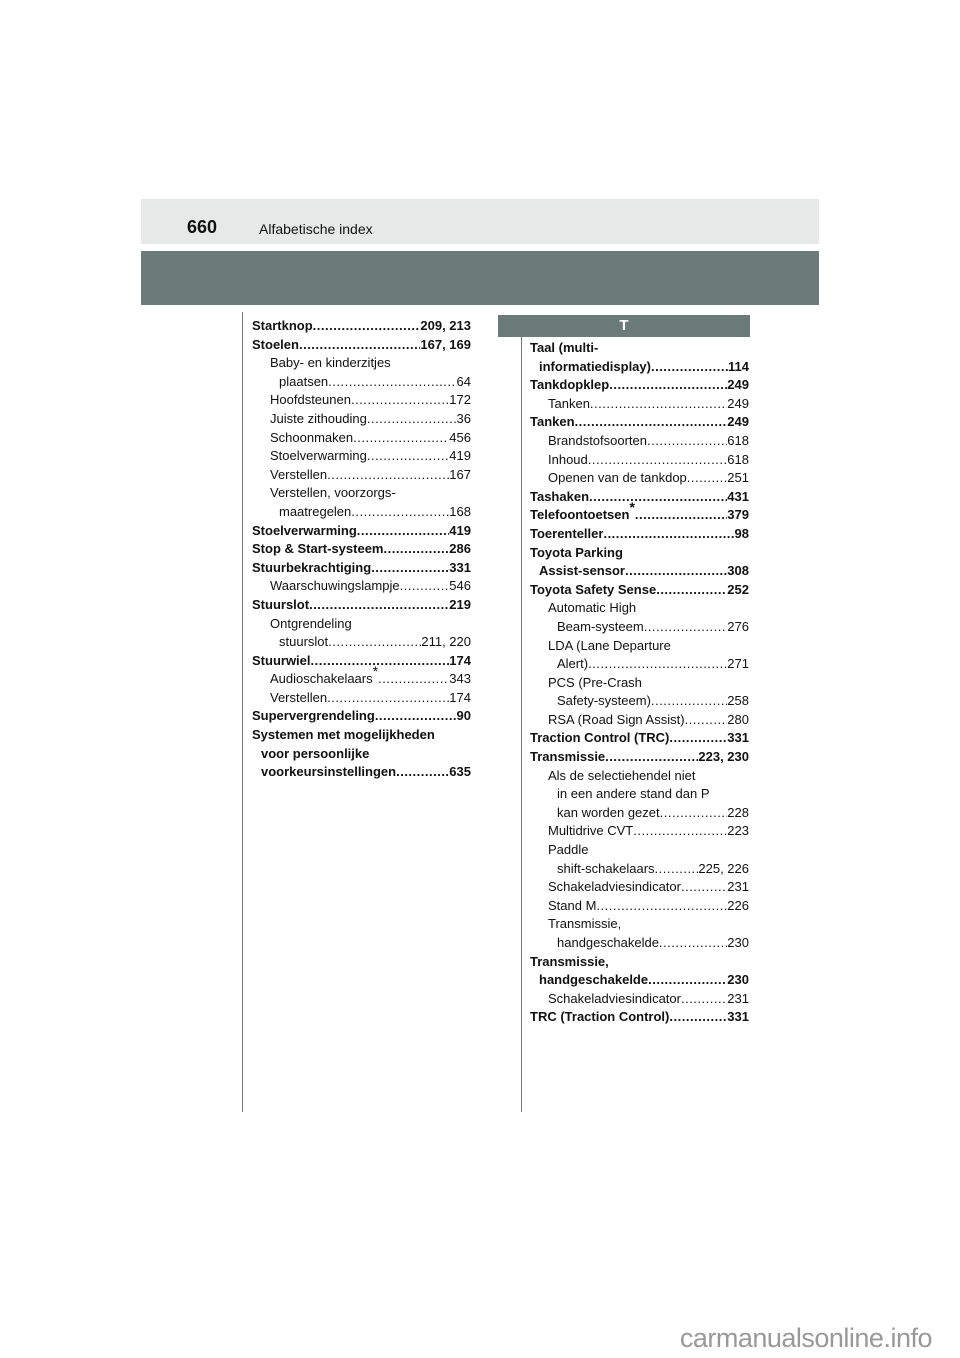  I want to click on index-entry: Ontgrendeling, so click(361, 624).